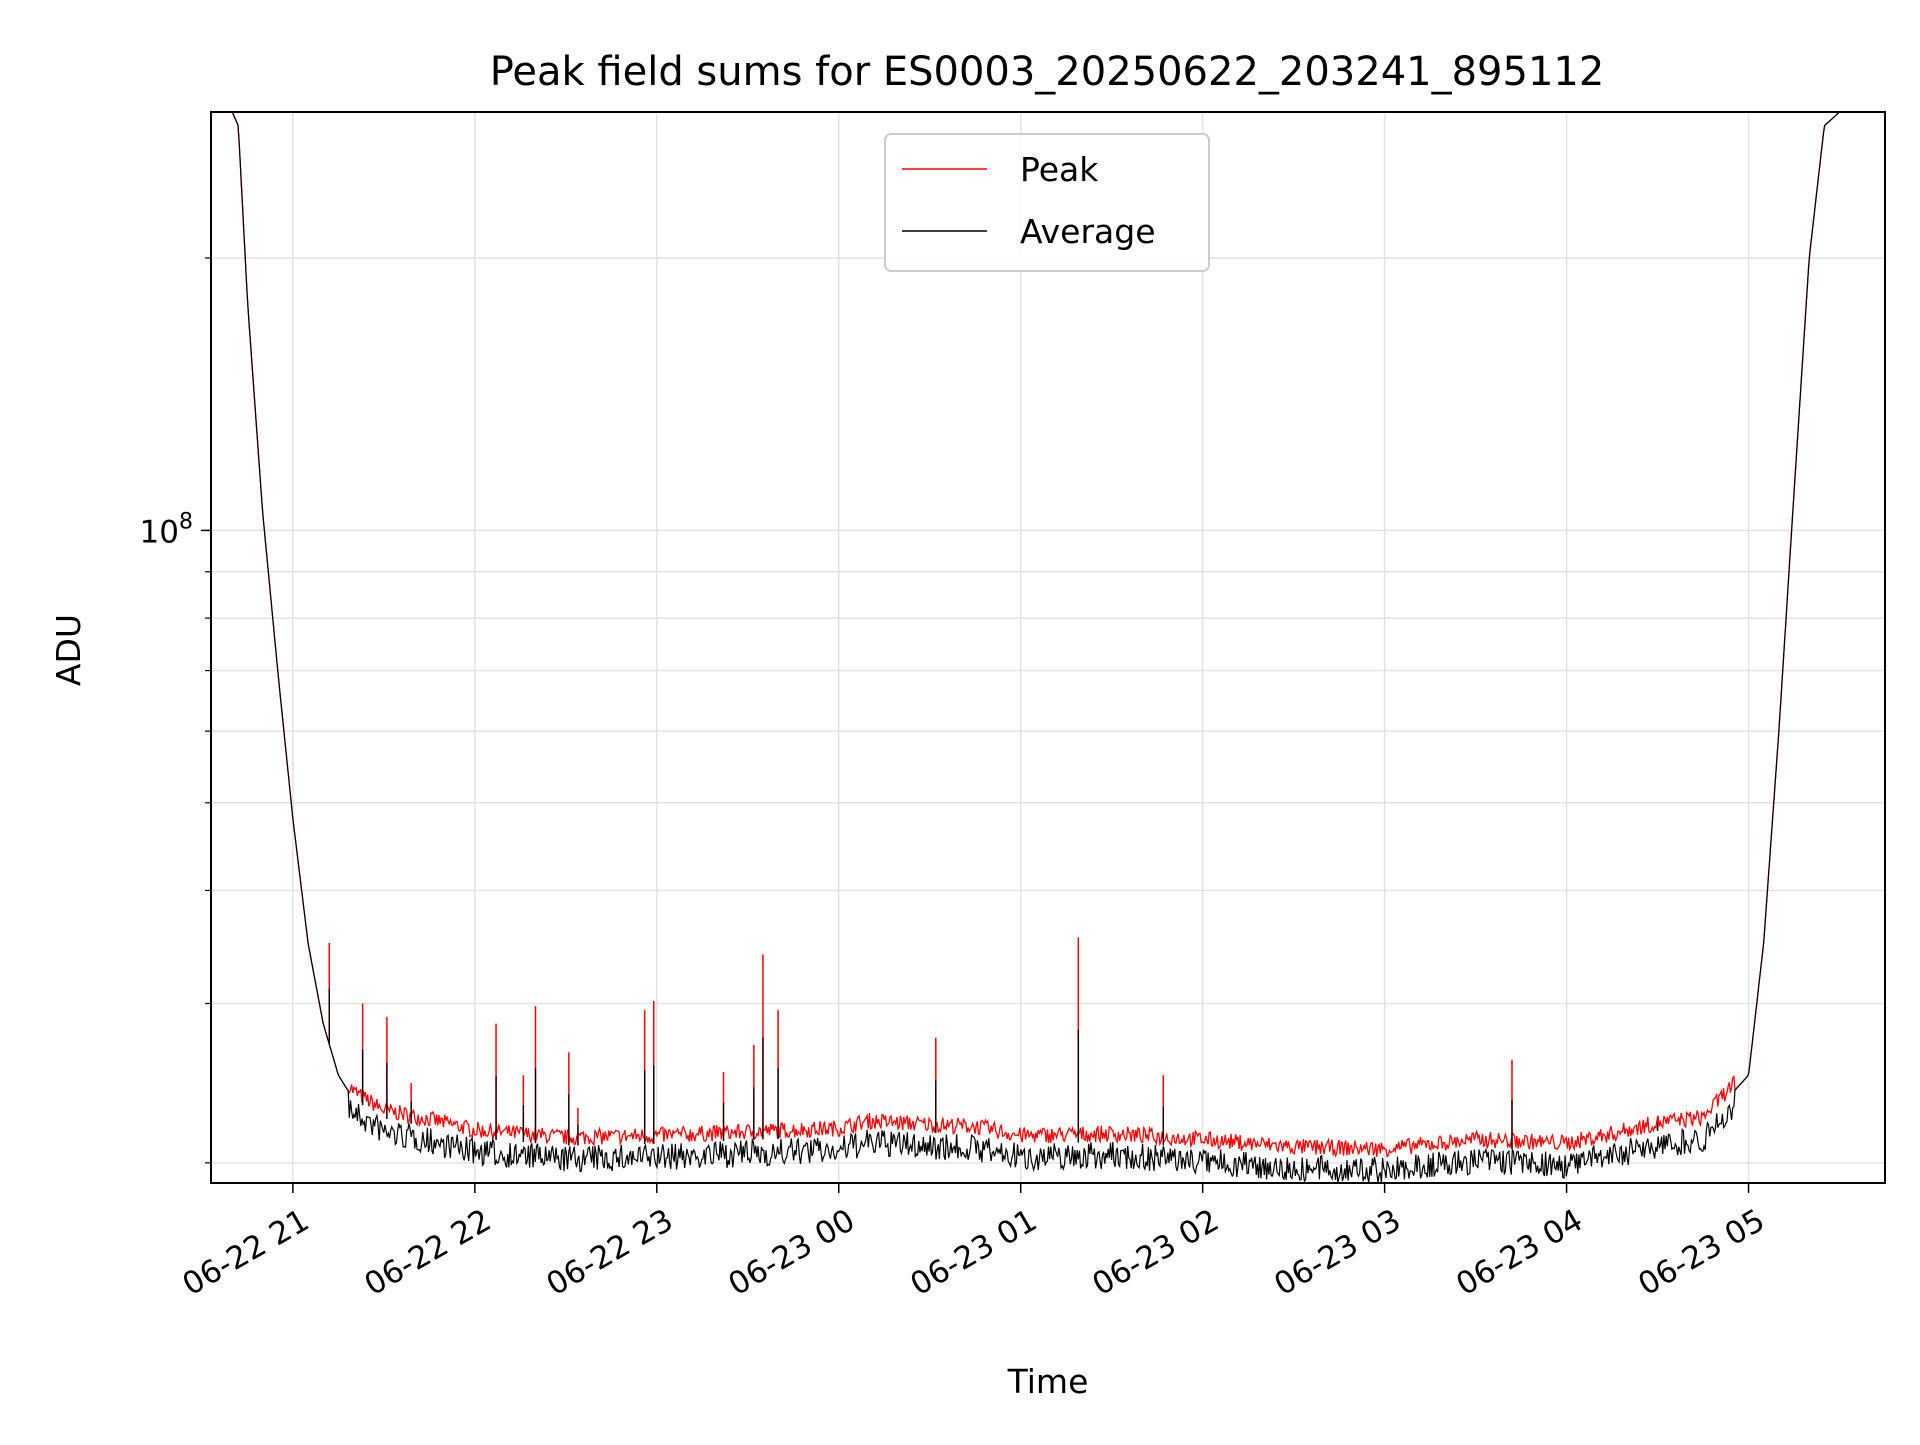 The width and height of the screenshot is (1920, 1445). I want to click on y-tick-label: 108, so click(166, 529).